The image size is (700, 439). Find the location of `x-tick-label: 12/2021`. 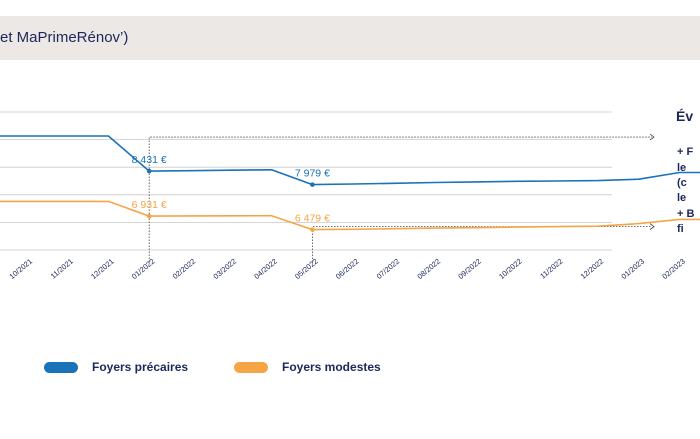

x-tick-label: 12/2021 is located at coordinates (102, 269).